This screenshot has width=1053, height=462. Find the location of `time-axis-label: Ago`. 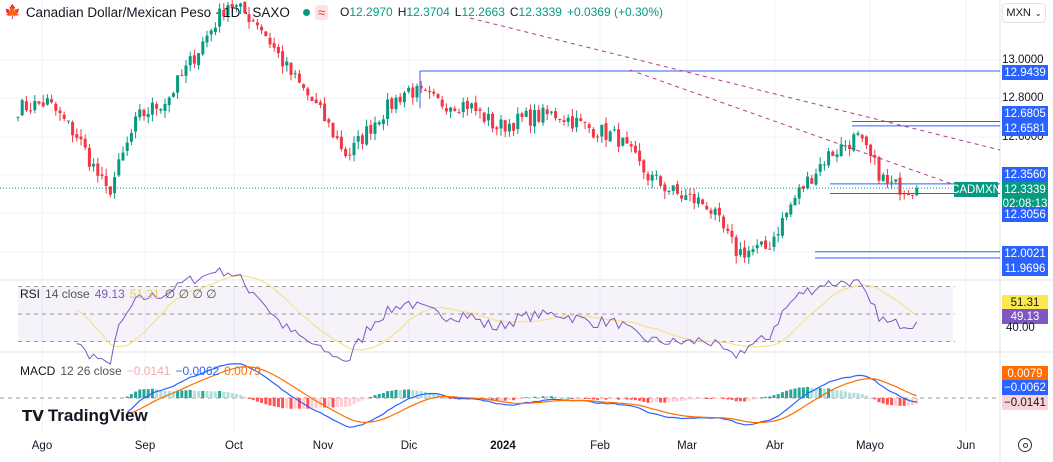

time-axis-label: Ago is located at coordinates (42, 446).